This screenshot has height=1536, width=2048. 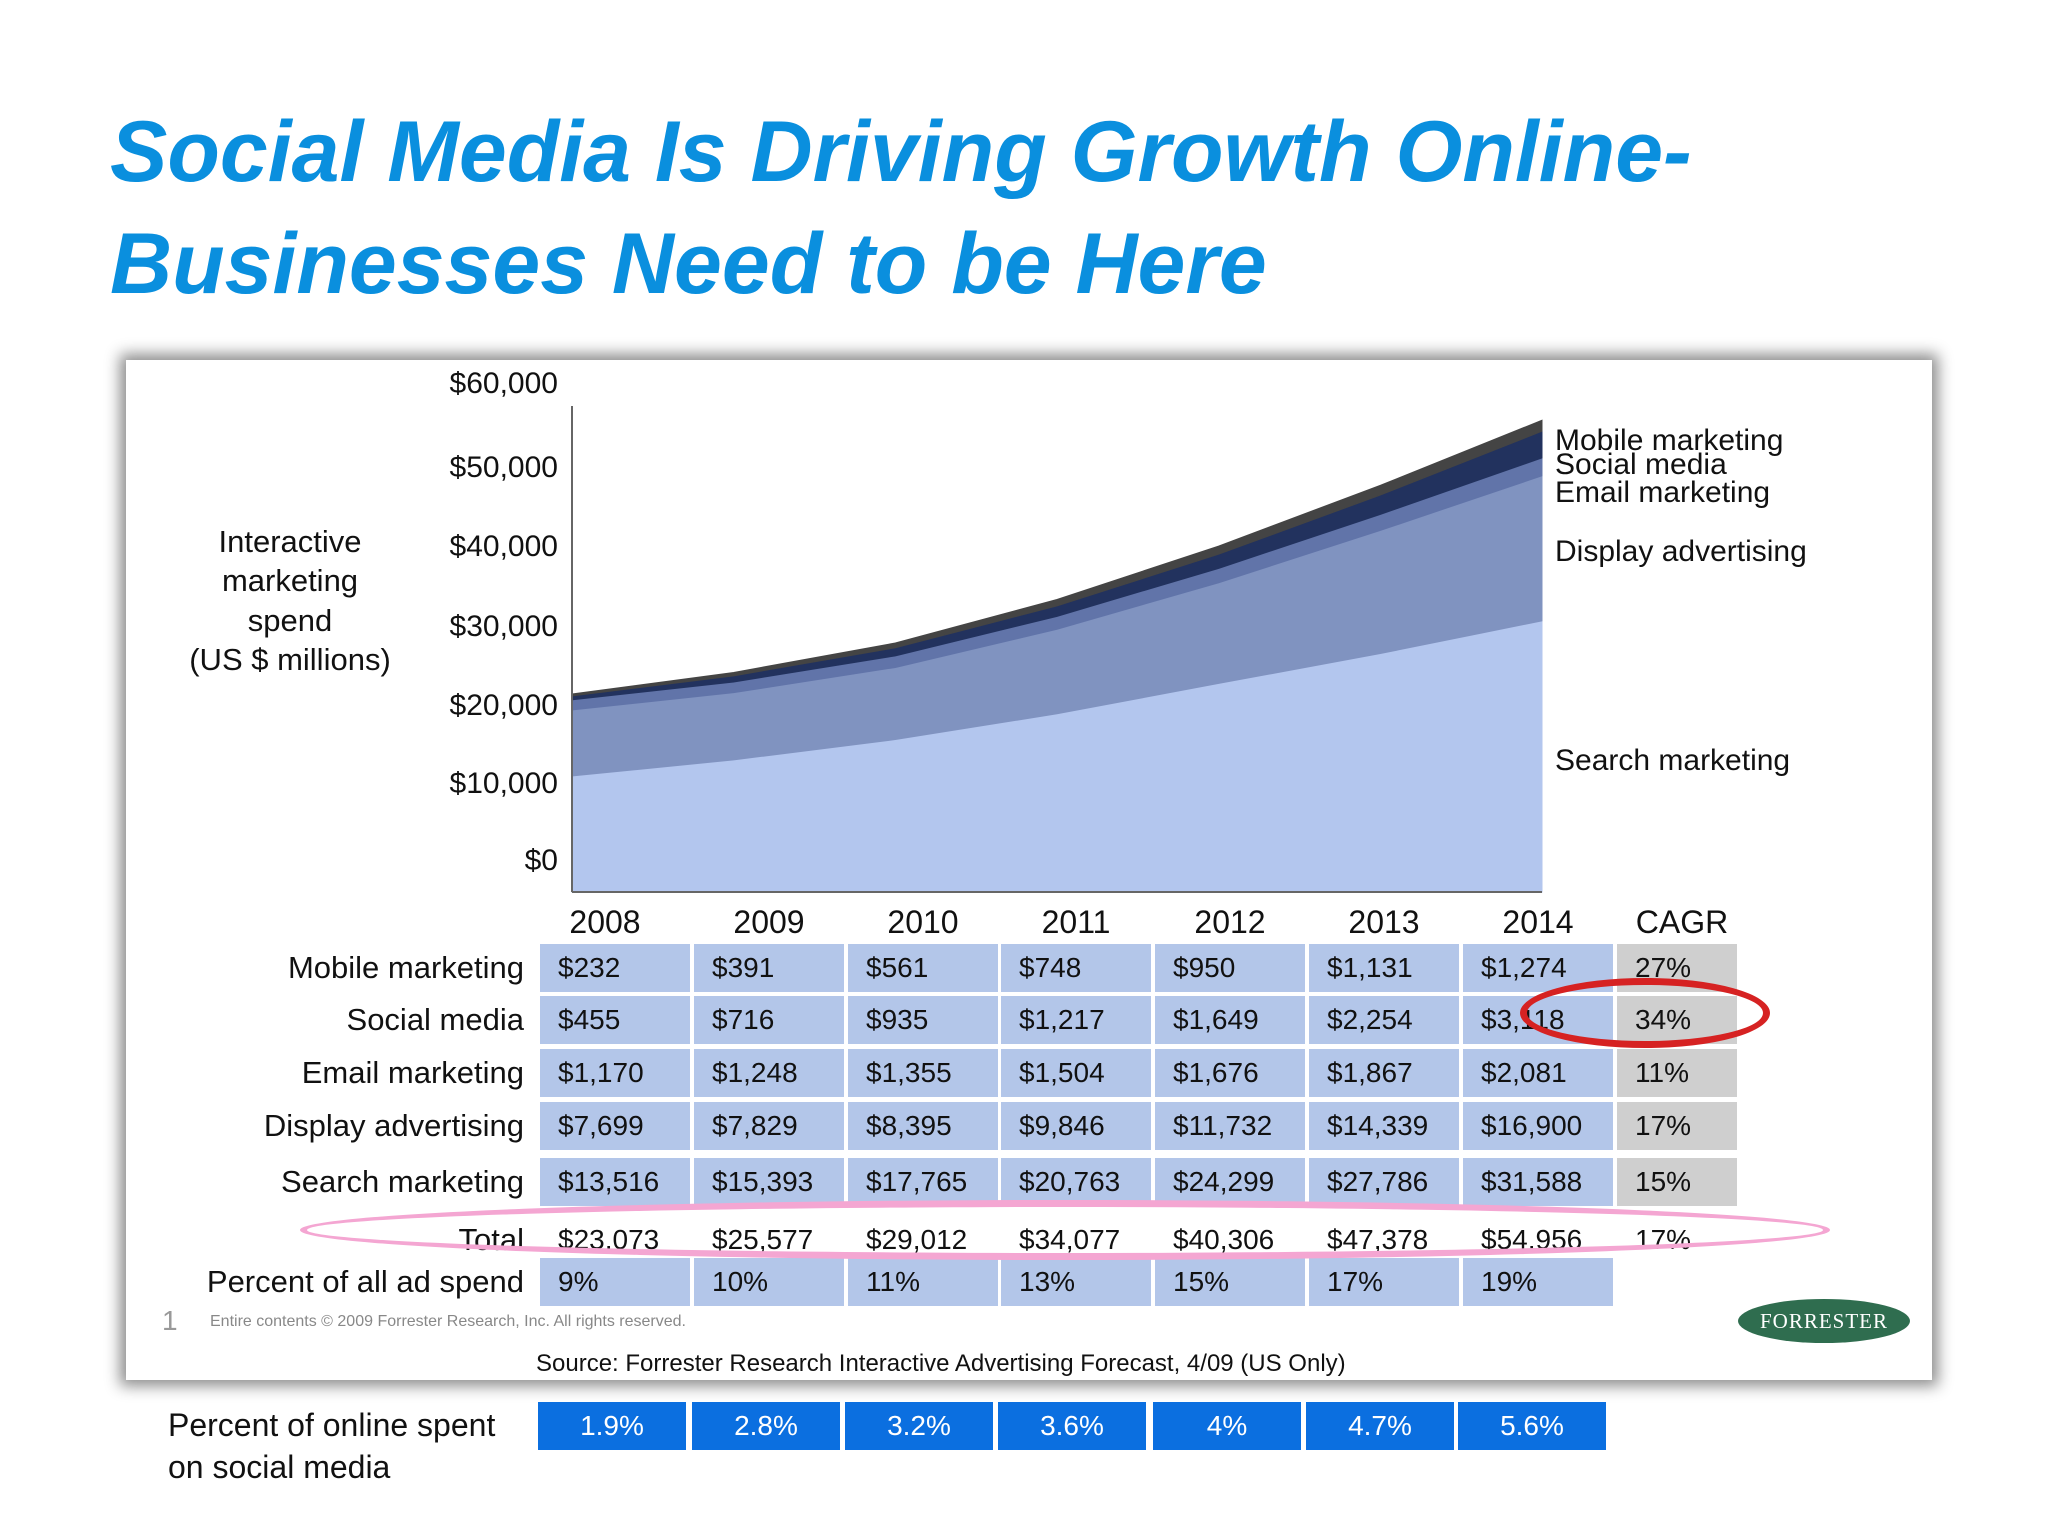 I want to click on social-spend-cell: 1.9%, so click(x=612, y=1426).